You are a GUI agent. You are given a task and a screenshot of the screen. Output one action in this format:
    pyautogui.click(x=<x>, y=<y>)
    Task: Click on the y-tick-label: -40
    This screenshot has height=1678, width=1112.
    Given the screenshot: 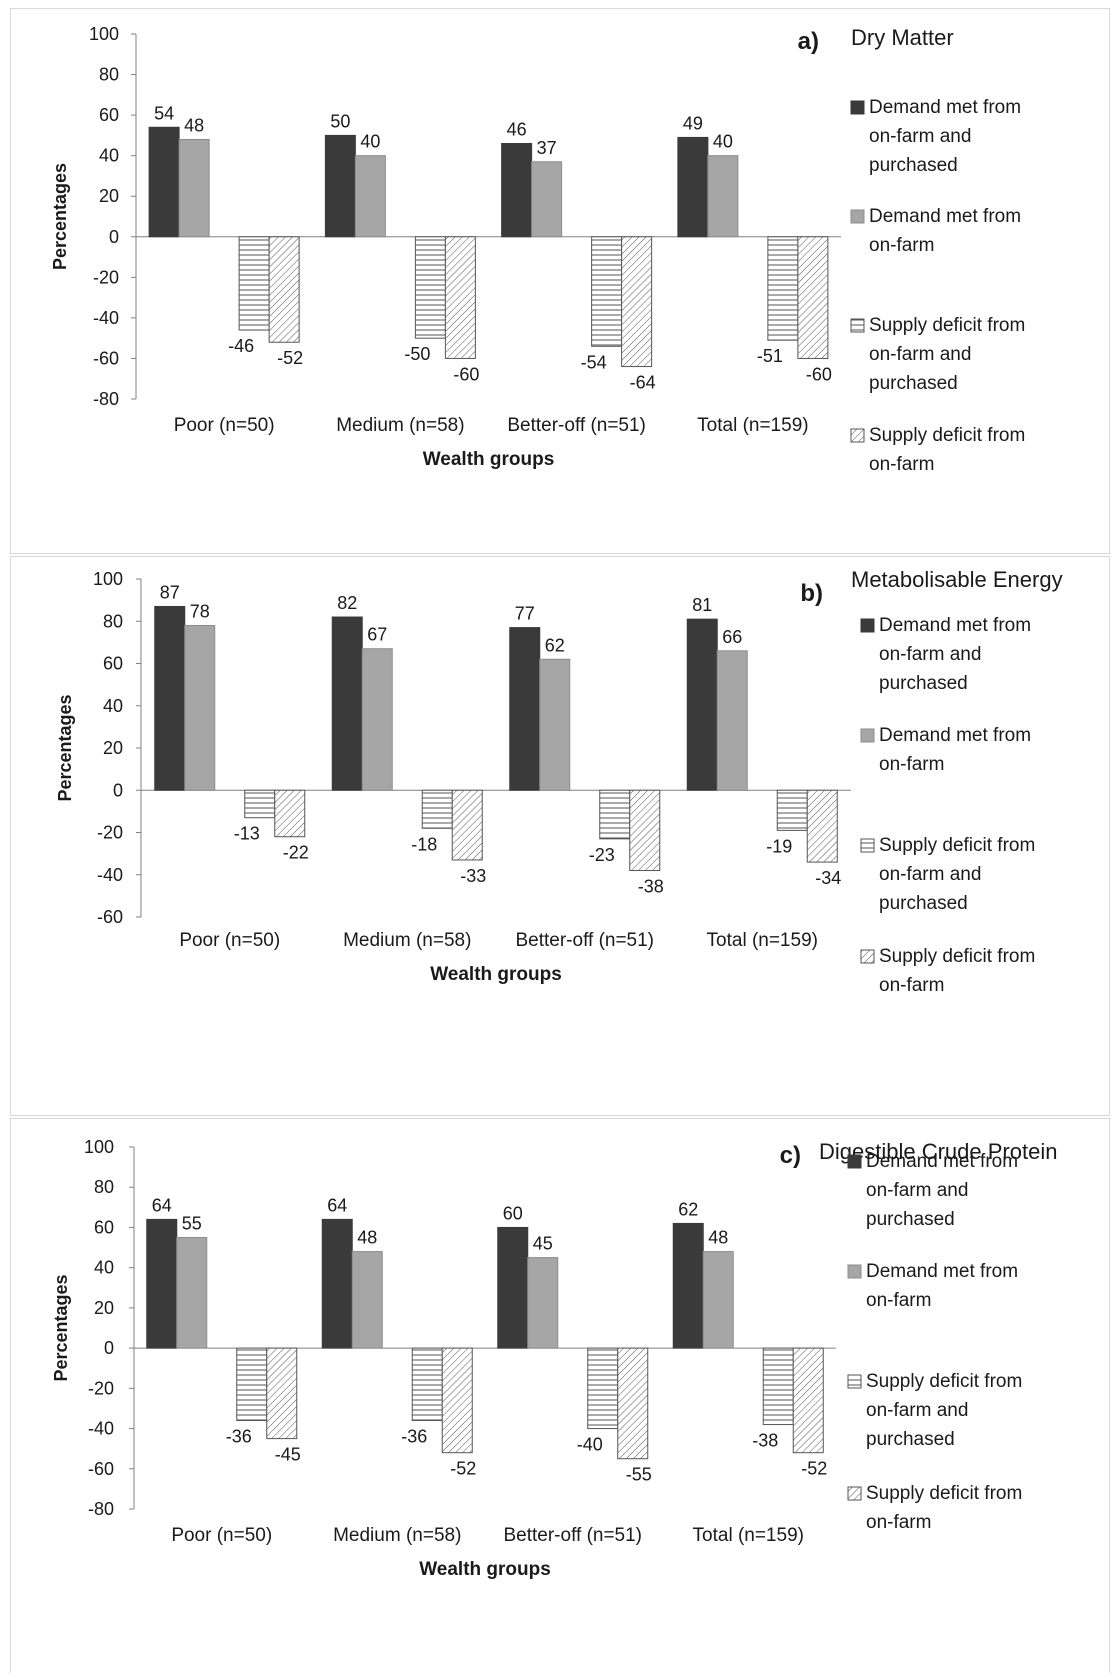 What is the action you would take?
    pyautogui.click(x=110, y=875)
    